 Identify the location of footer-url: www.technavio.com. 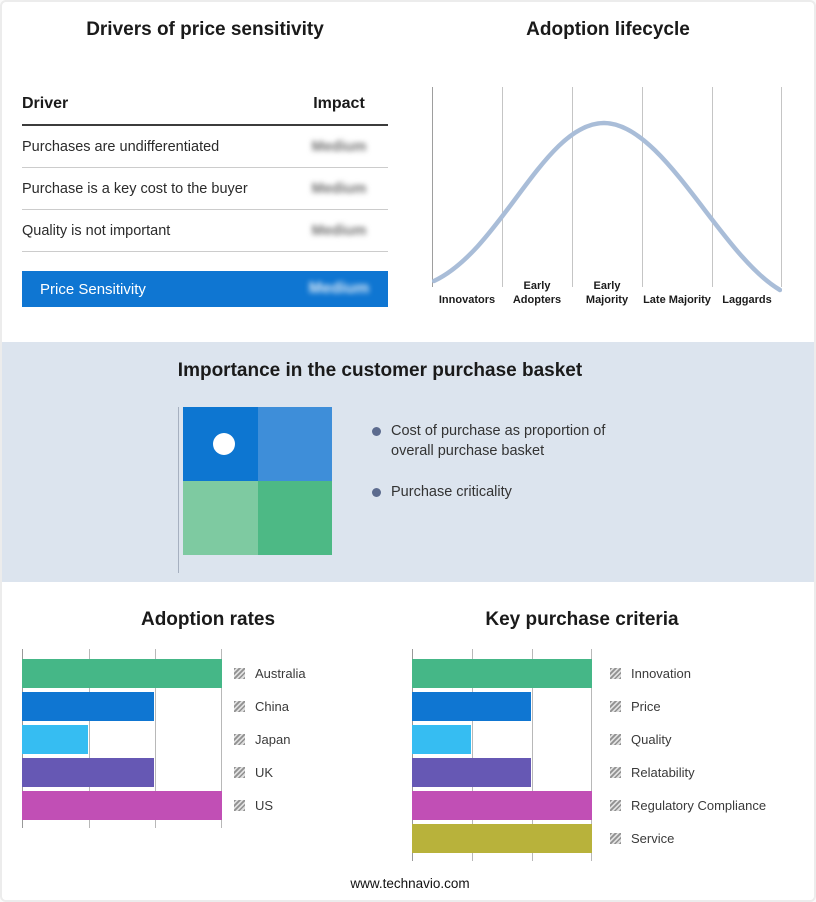
(410, 883).